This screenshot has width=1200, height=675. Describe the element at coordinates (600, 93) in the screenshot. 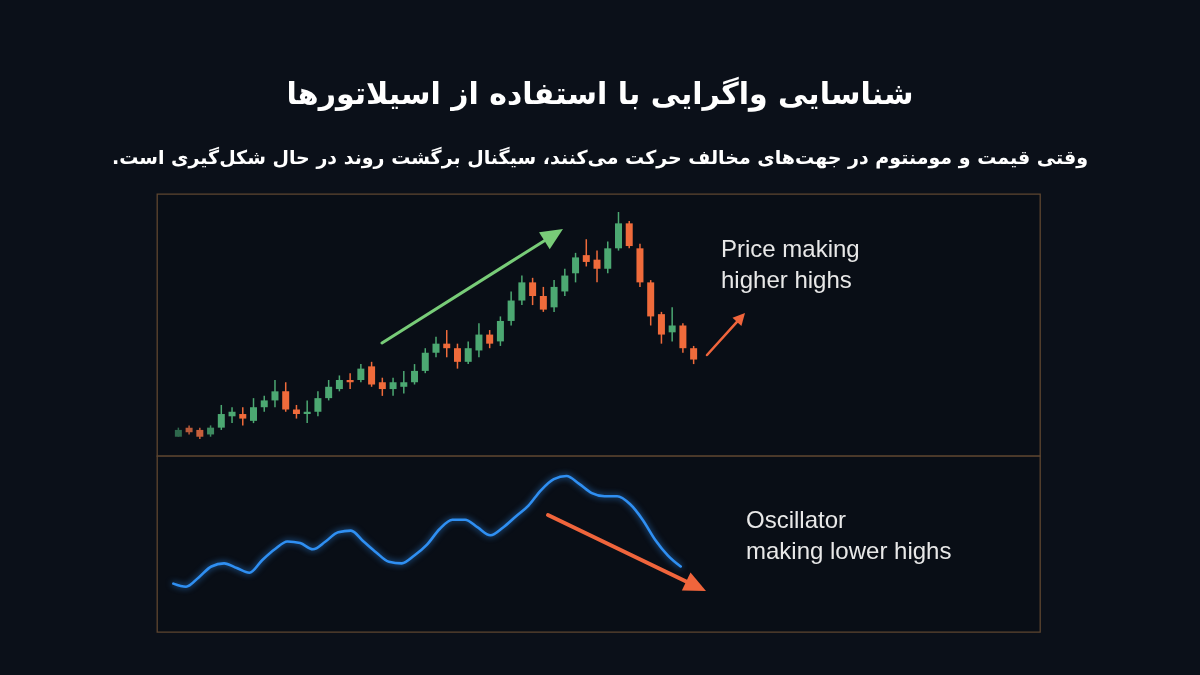

I see `chart-title: شناسایی واگرایی با استفاده از اسیلاتورها` at that location.